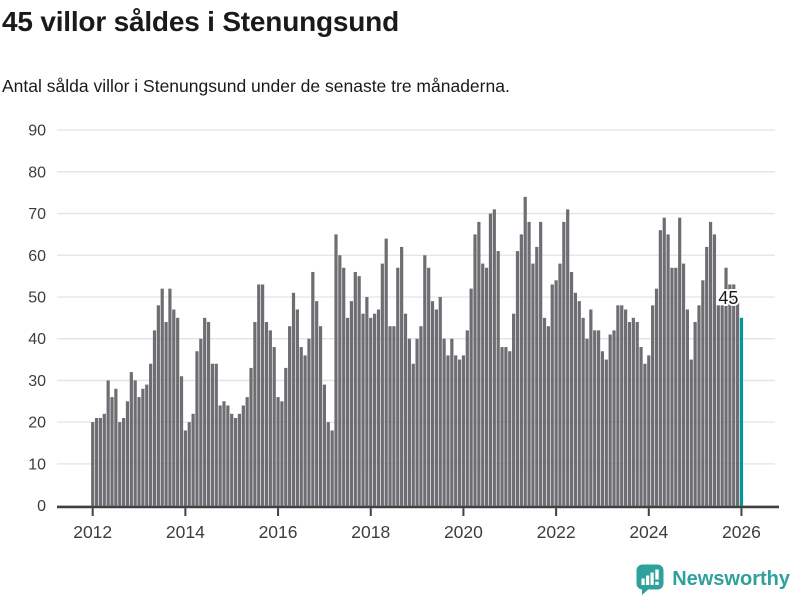 The width and height of the screenshot is (800, 600). Describe the element at coordinates (728, 298) in the screenshot. I see `value-annotation: 45` at that location.